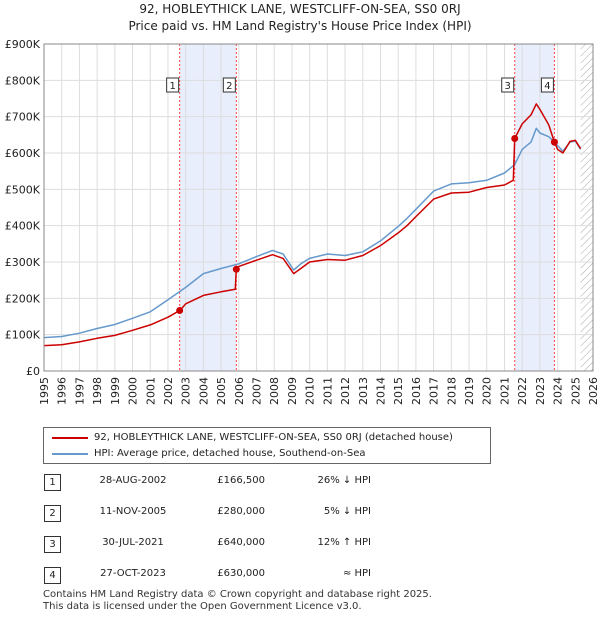  What do you see at coordinates (380, 391) in the screenshot?
I see `x-tick-label: 2014` at bounding box center [380, 391].